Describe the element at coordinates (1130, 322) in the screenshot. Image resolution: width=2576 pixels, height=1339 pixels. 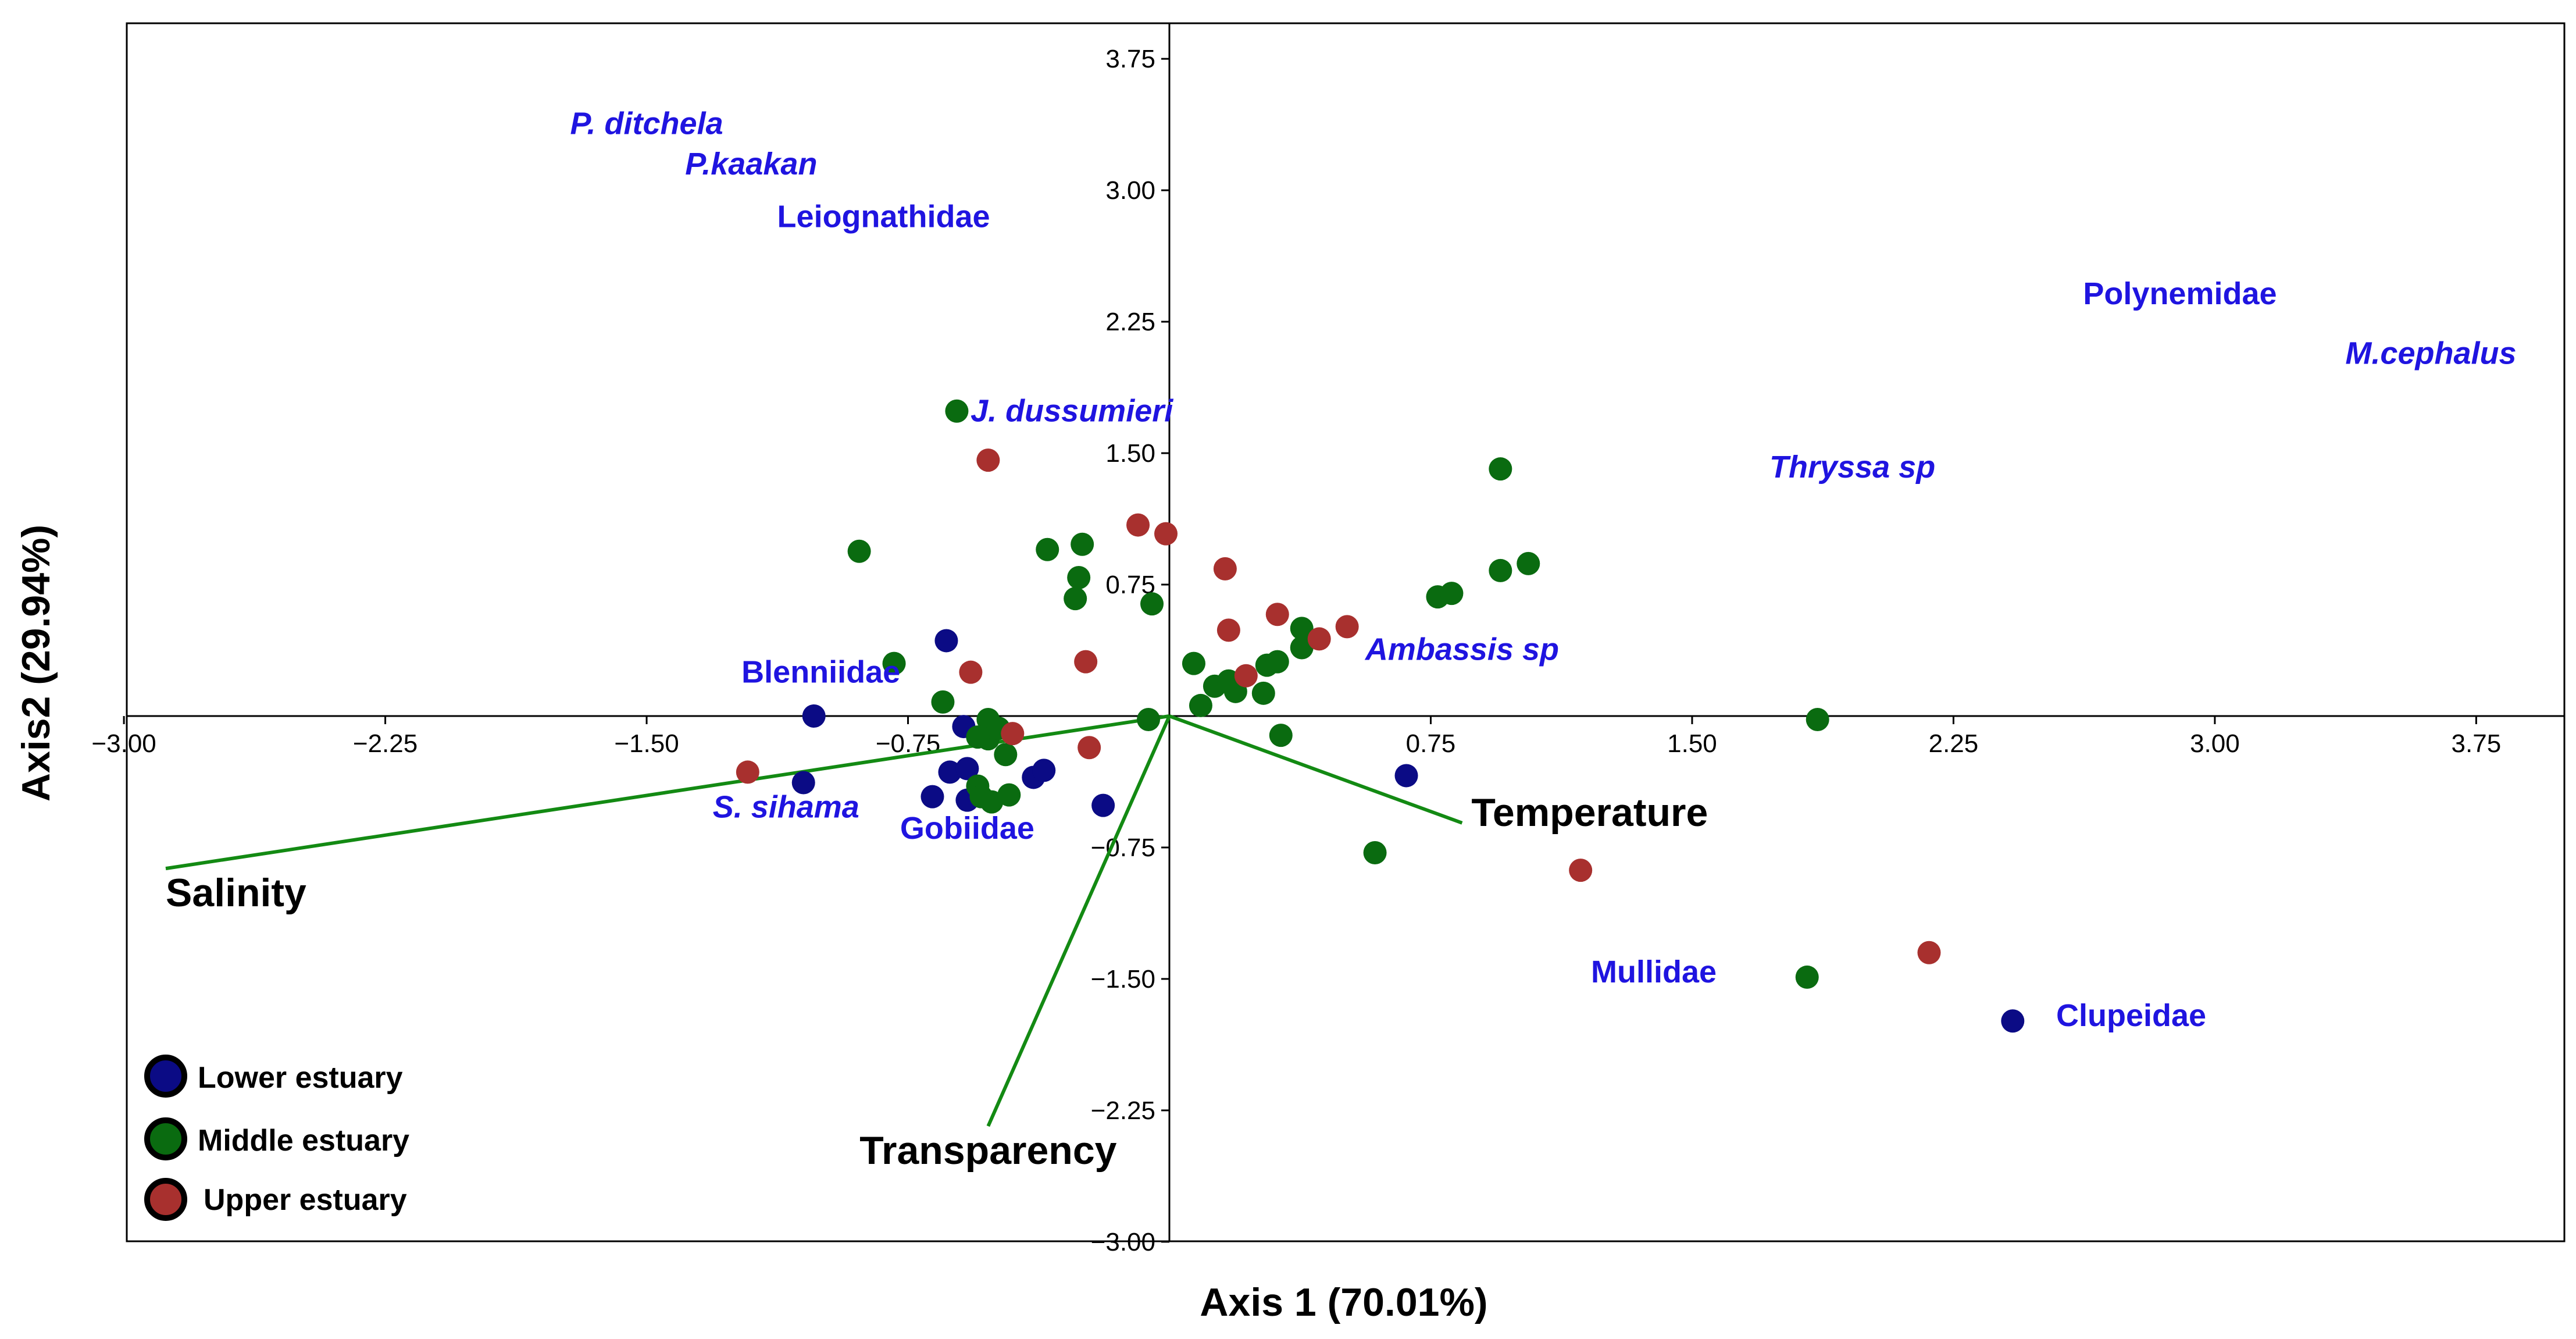
I see `y-tick-label: 2.25` at that location.